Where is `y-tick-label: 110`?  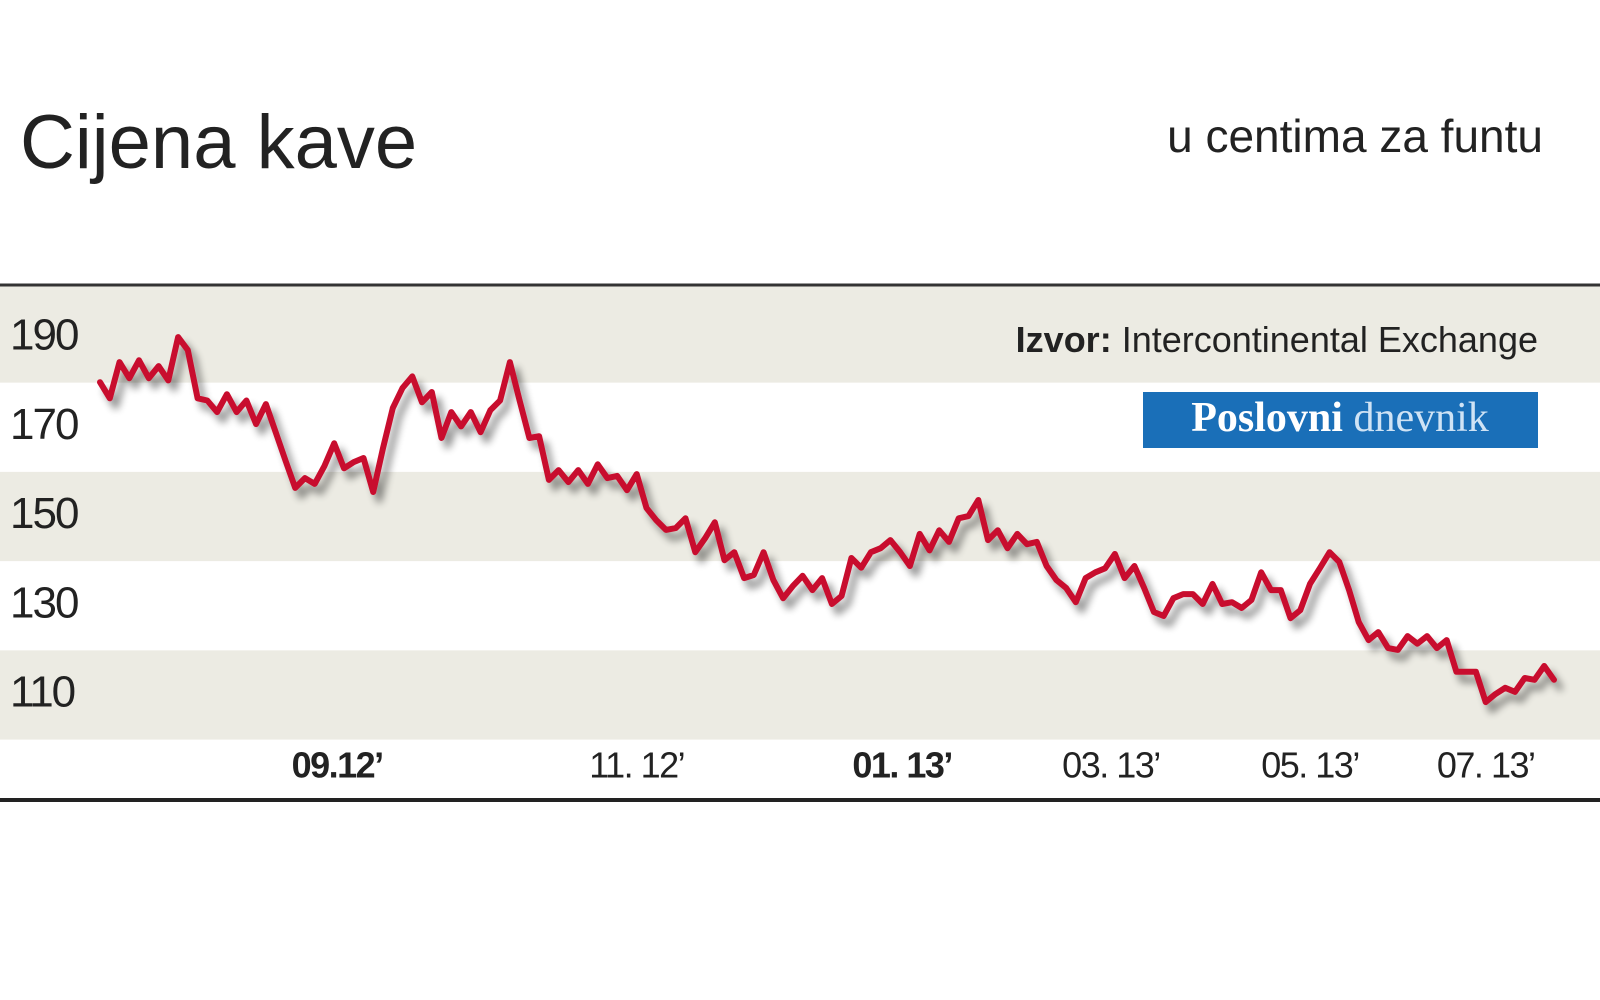
y-tick-label: 110 is located at coordinates (42, 692).